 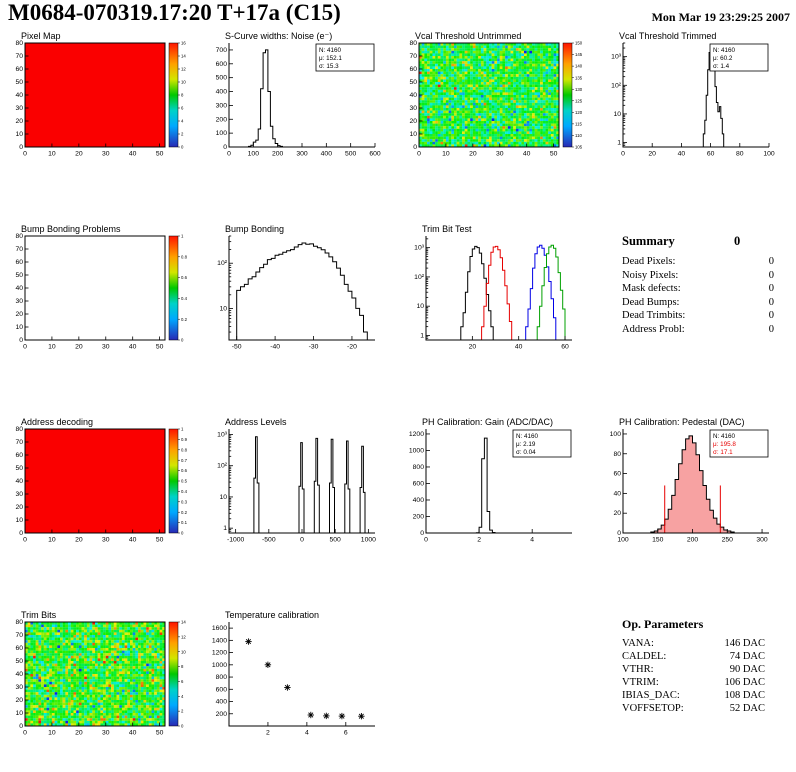 I want to click on svg-text: Trim Bit Test, so click(x=447, y=229).